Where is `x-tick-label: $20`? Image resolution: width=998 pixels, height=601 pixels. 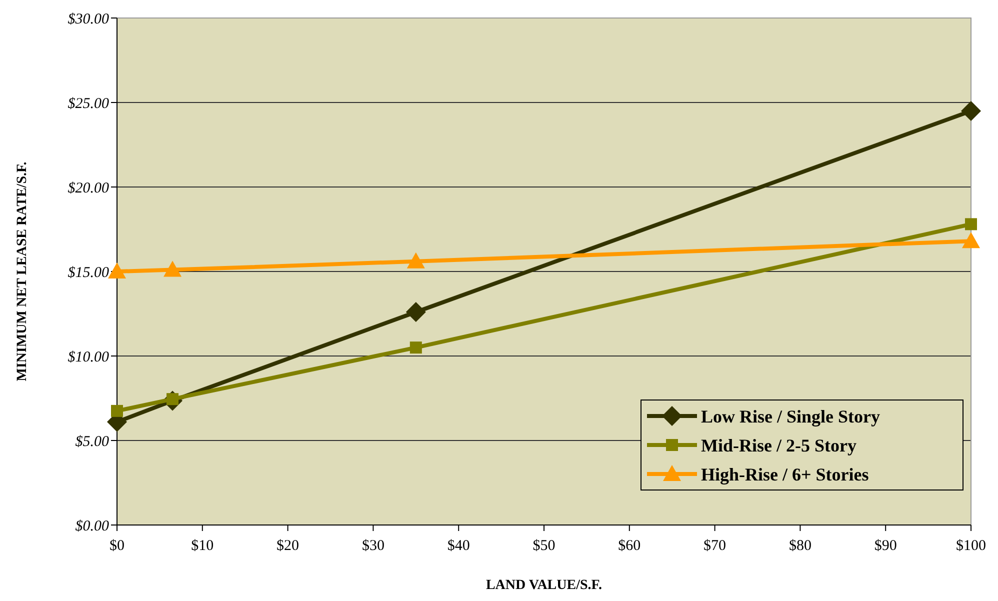 x-tick-label: $20 is located at coordinates (288, 546).